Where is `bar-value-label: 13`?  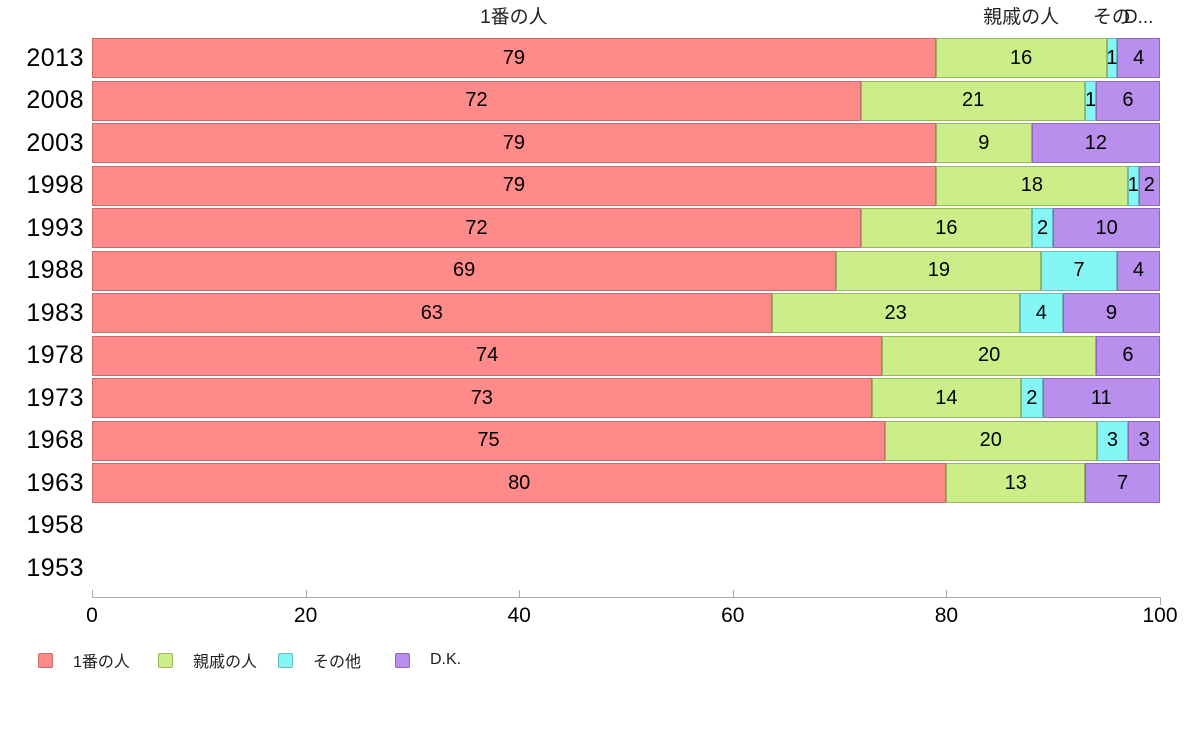
bar-value-label: 13 is located at coordinates (1015, 482).